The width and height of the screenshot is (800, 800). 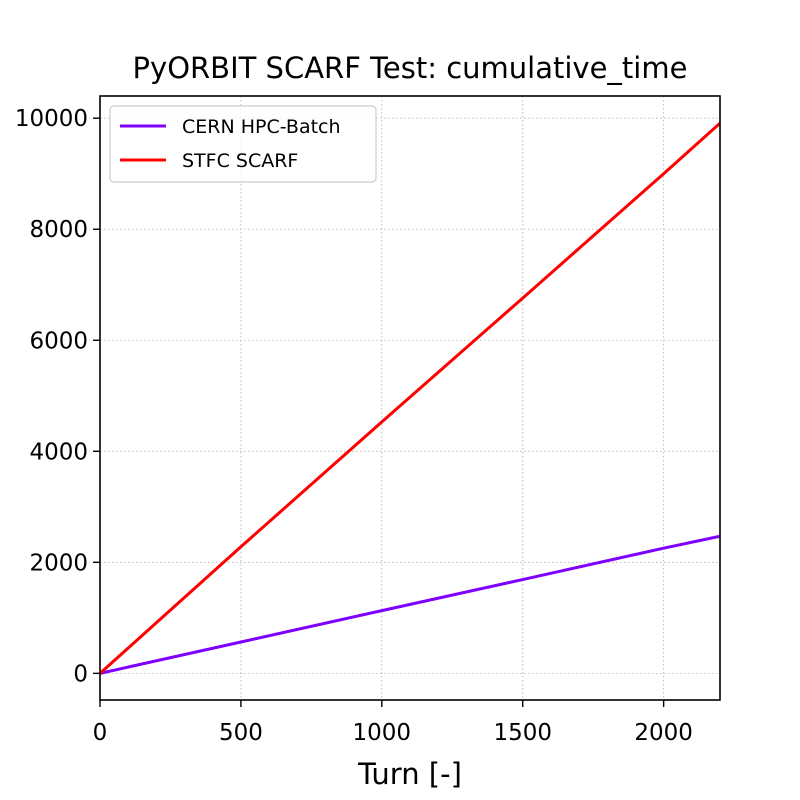 I want to click on legend-label: STFC SCARF, so click(x=240, y=161).